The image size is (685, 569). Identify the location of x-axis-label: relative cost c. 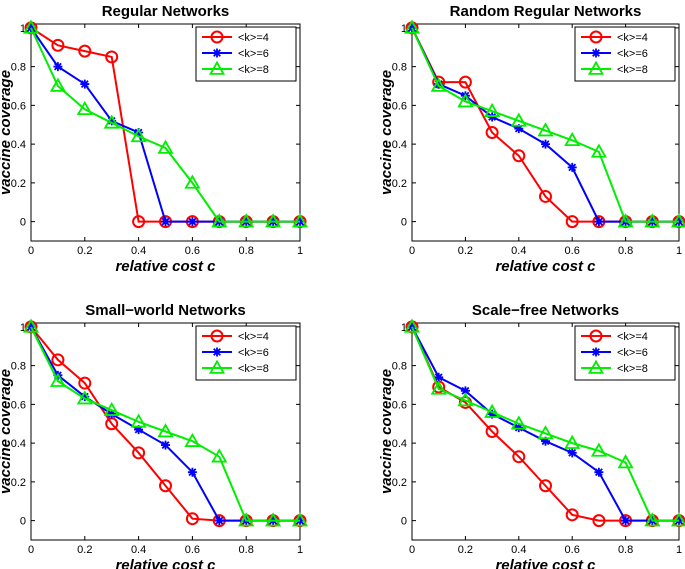
(545, 563).